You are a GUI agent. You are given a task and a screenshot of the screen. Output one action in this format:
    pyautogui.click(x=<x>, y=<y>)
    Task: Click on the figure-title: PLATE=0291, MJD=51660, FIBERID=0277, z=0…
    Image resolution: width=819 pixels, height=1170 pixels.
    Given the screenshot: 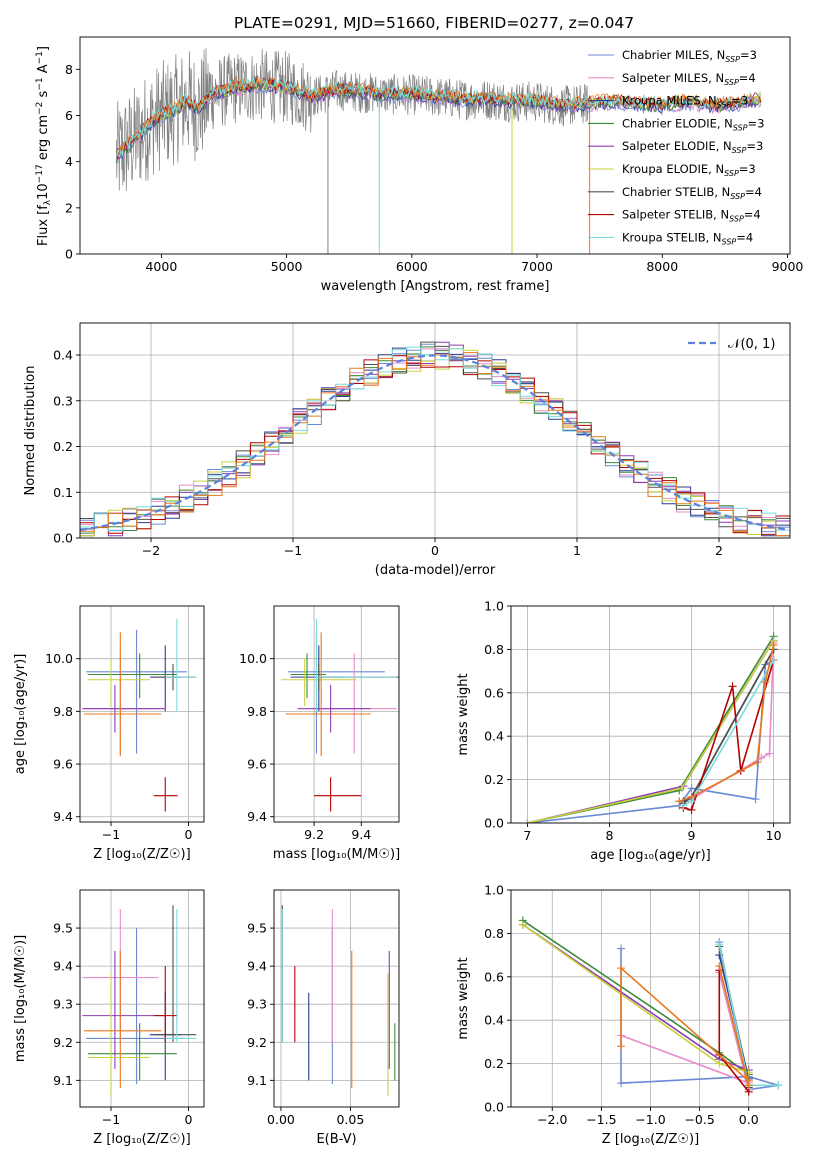 What is the action you would take?
    pyautogui.click(x=434, y=23)
    